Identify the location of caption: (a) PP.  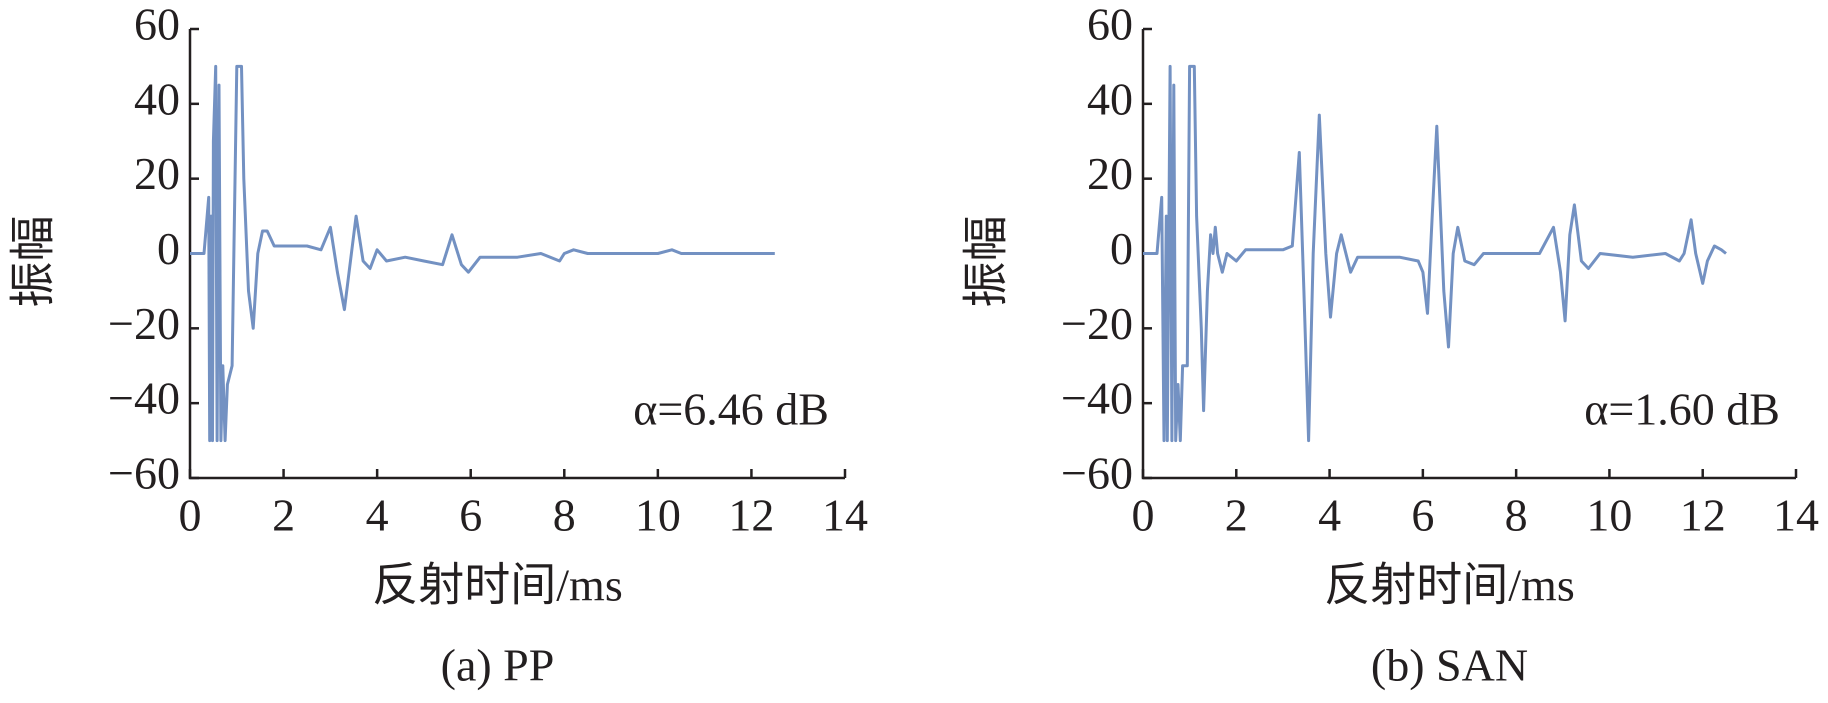
(498, 665).